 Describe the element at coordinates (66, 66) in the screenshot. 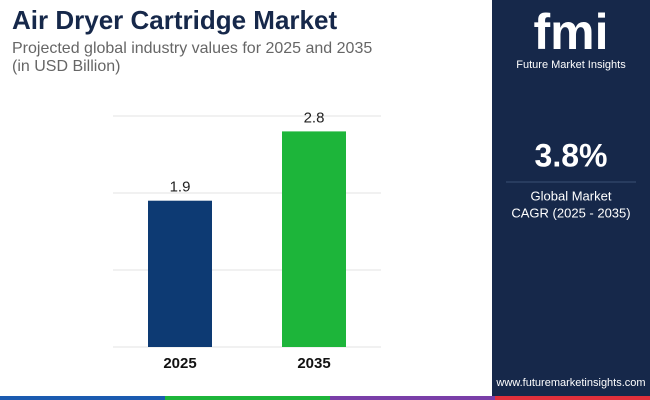

I see `chart-subtitle: (in USD Billion)` at that location.